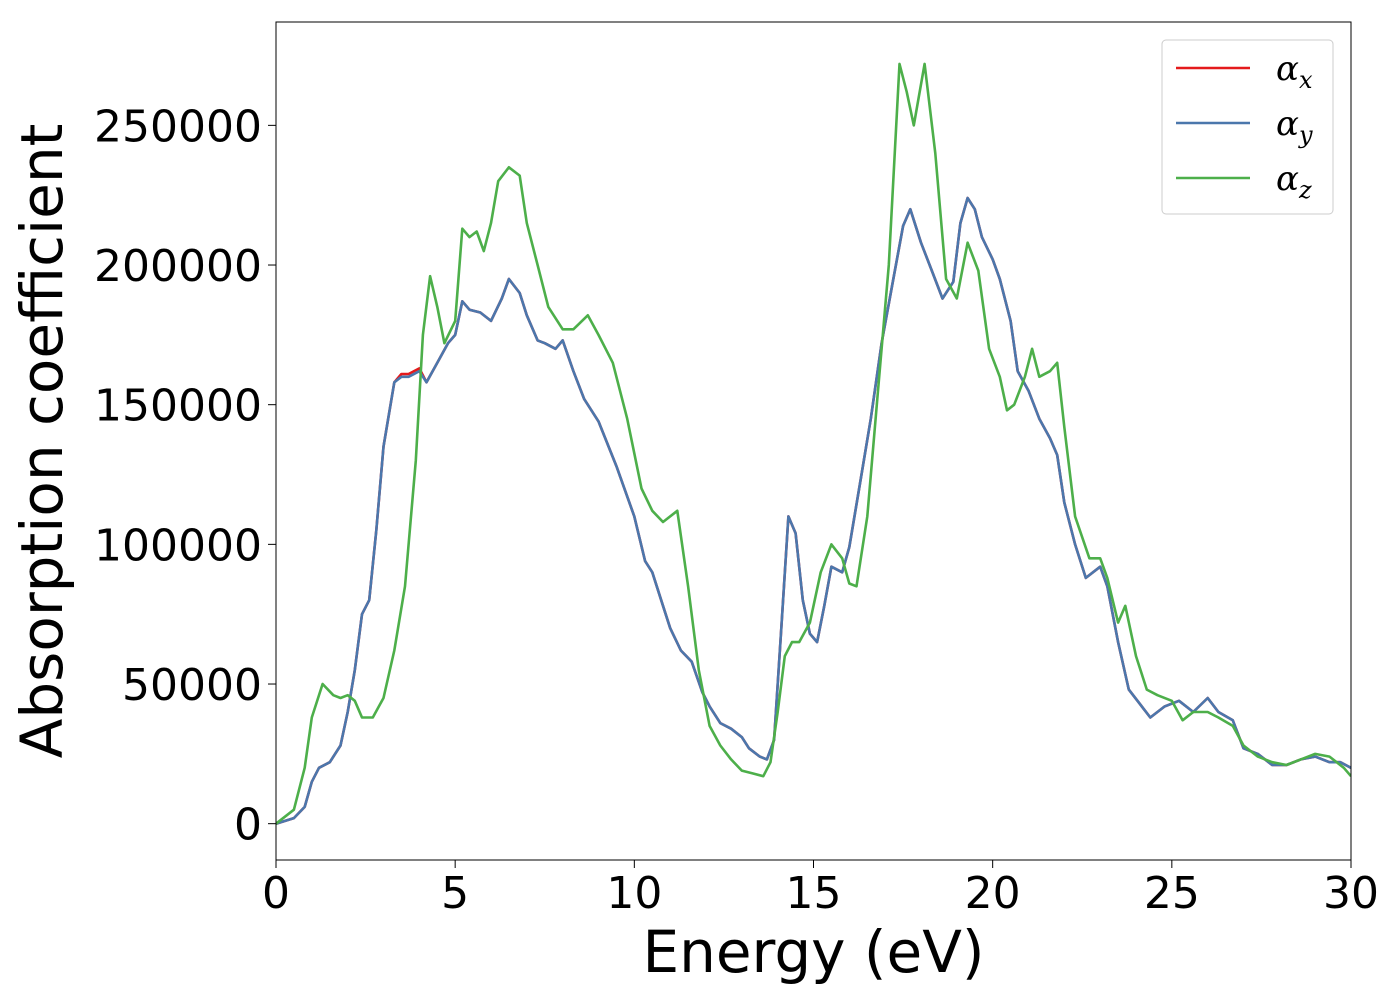 Image resolution: width=1400 pixels, height=1000 pixels. Describe the element at coordinates (276, 893) in the screenshot. I see `x-tick-label: 0` at that location.